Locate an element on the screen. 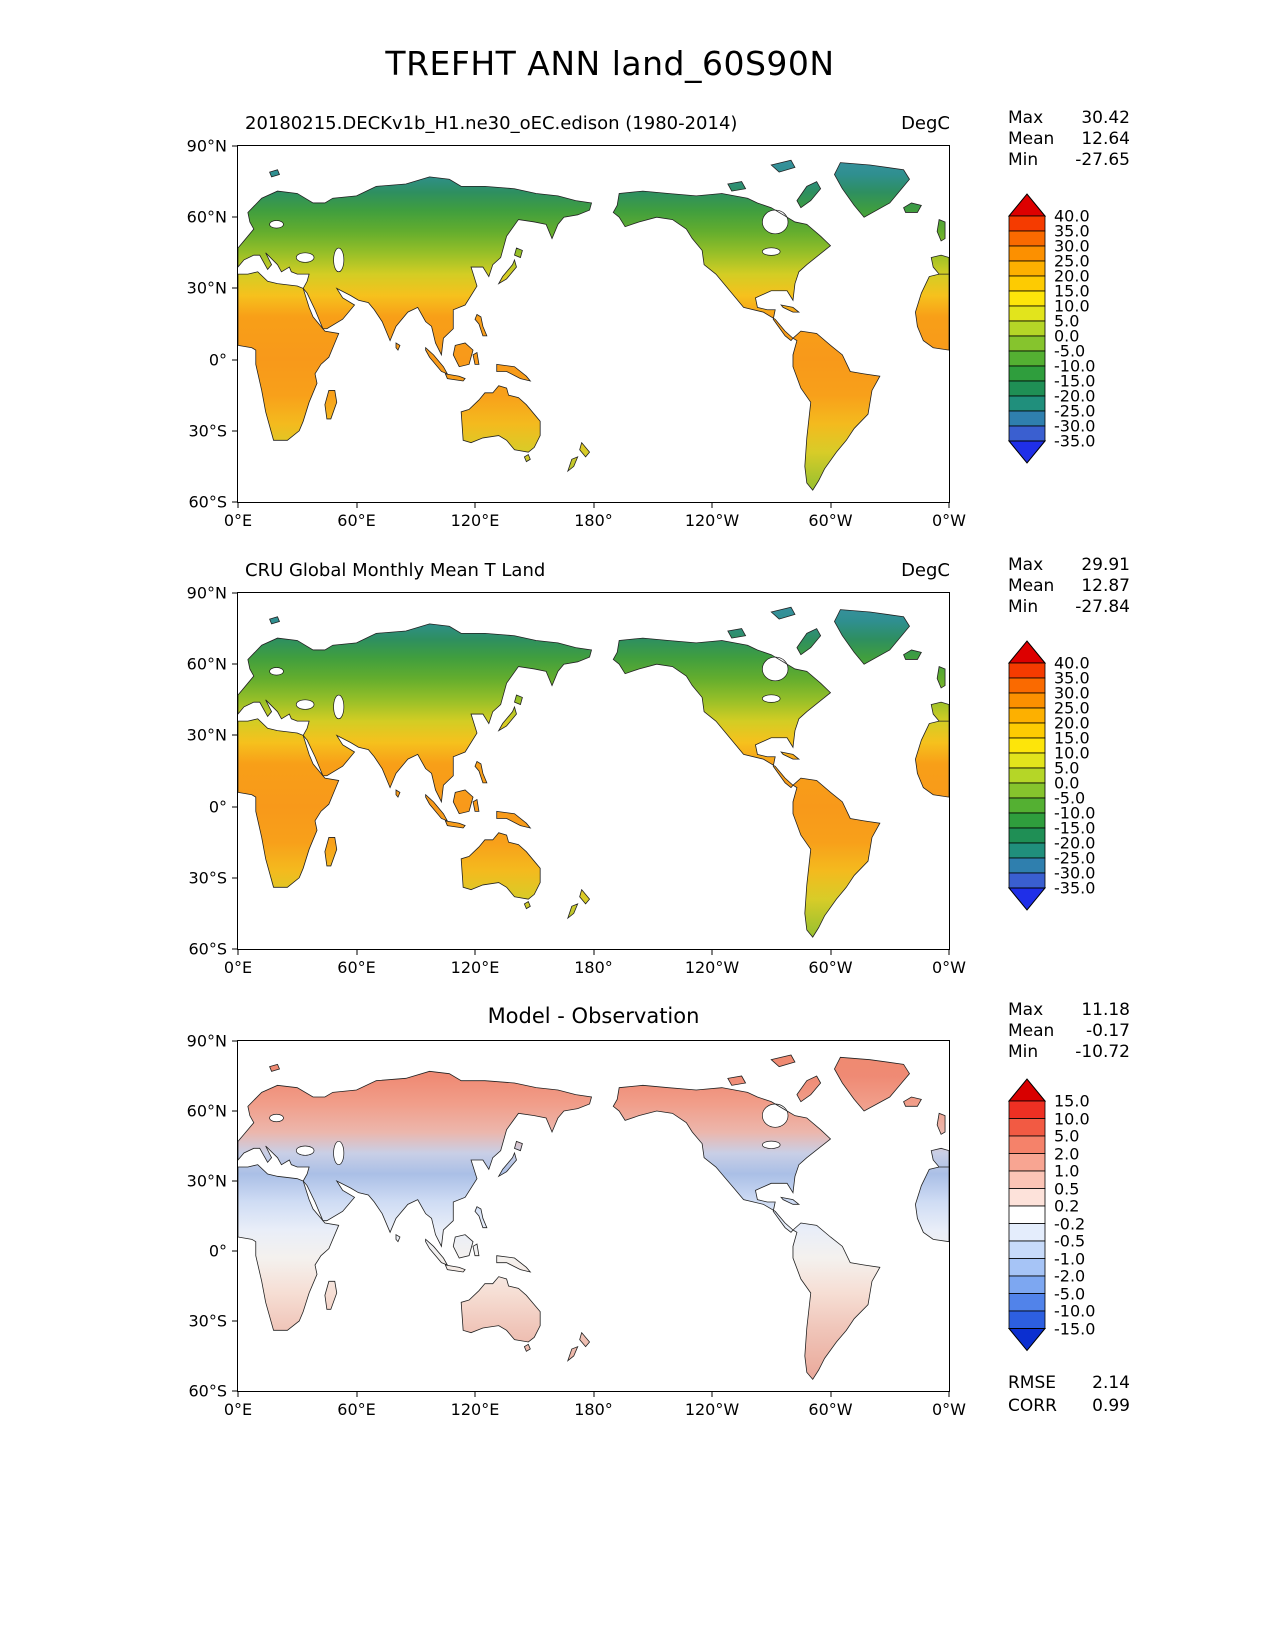 This screenshot has width=1275, height=1650. colorbar-tick-label: 30.0 is located at coordinates (1072, 693).